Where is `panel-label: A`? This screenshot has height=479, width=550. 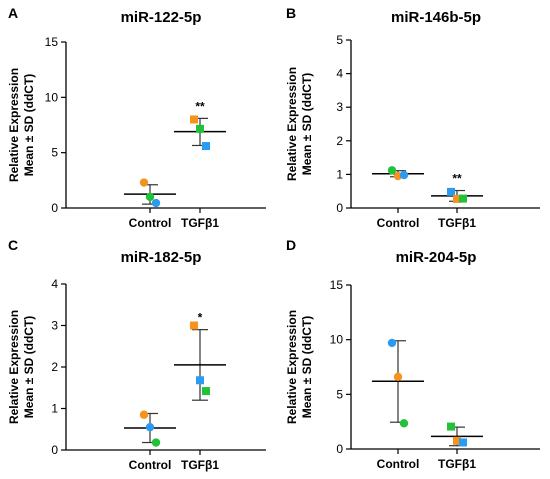 panel-label: A is located at coordinates (13, 13).